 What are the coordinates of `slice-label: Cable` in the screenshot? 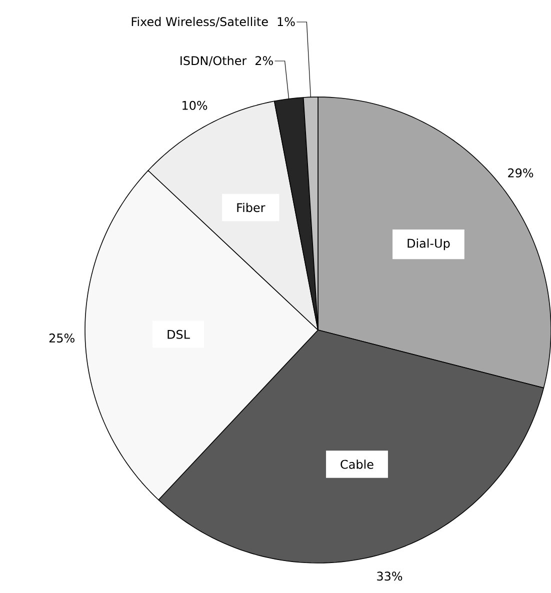 It's located at (357, 464).